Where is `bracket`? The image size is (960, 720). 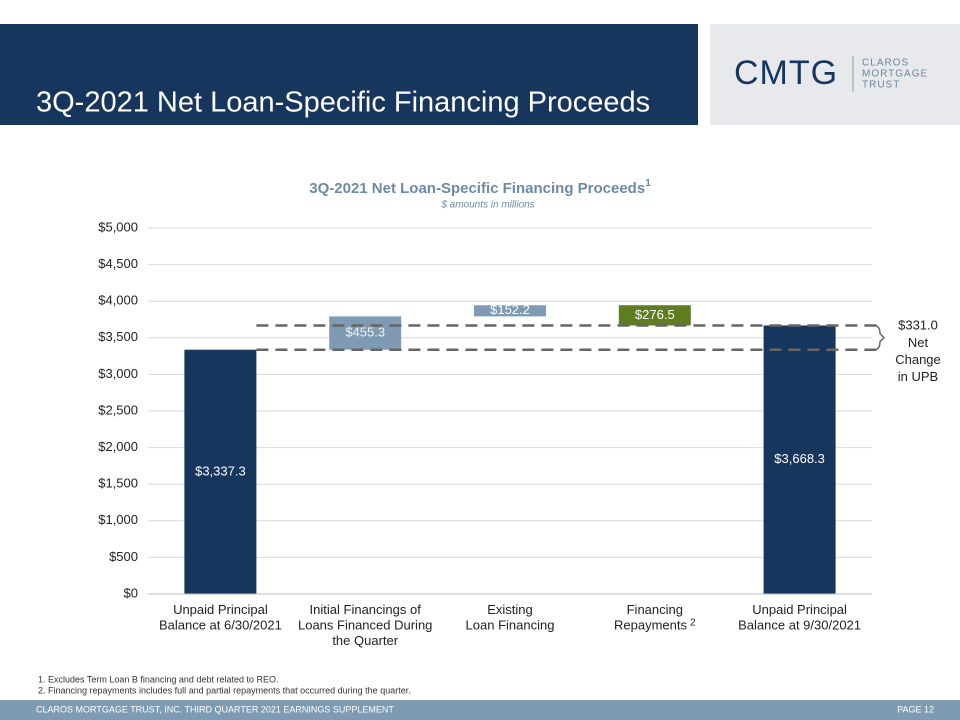 bracket is located at coordinates (879, 337).